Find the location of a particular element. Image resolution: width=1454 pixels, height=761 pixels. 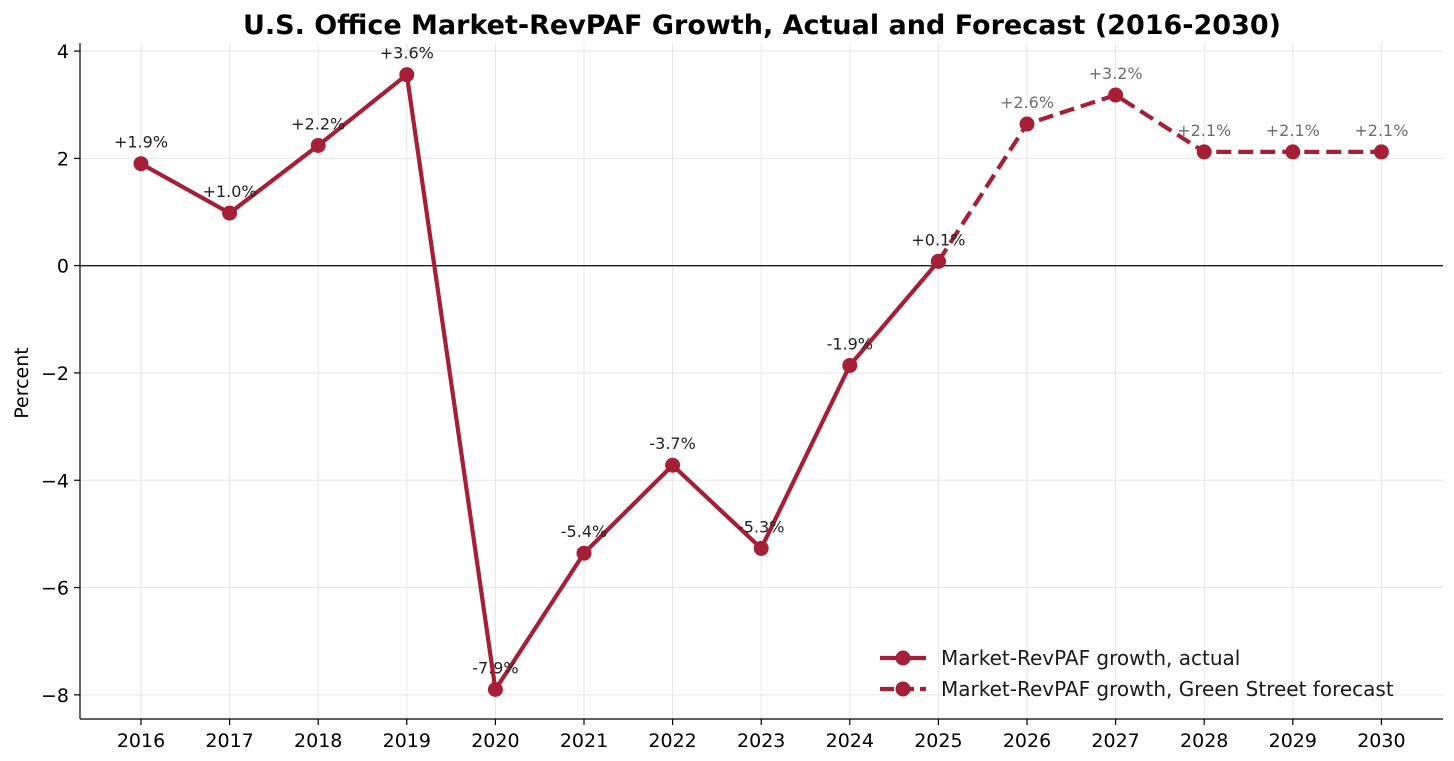

actual-data-label: -1.9% is located at coordinates (850, 343).